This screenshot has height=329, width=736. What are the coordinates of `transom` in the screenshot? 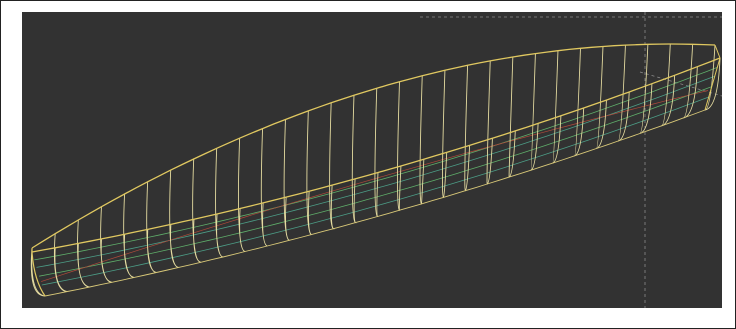 It's located at (712, 77).